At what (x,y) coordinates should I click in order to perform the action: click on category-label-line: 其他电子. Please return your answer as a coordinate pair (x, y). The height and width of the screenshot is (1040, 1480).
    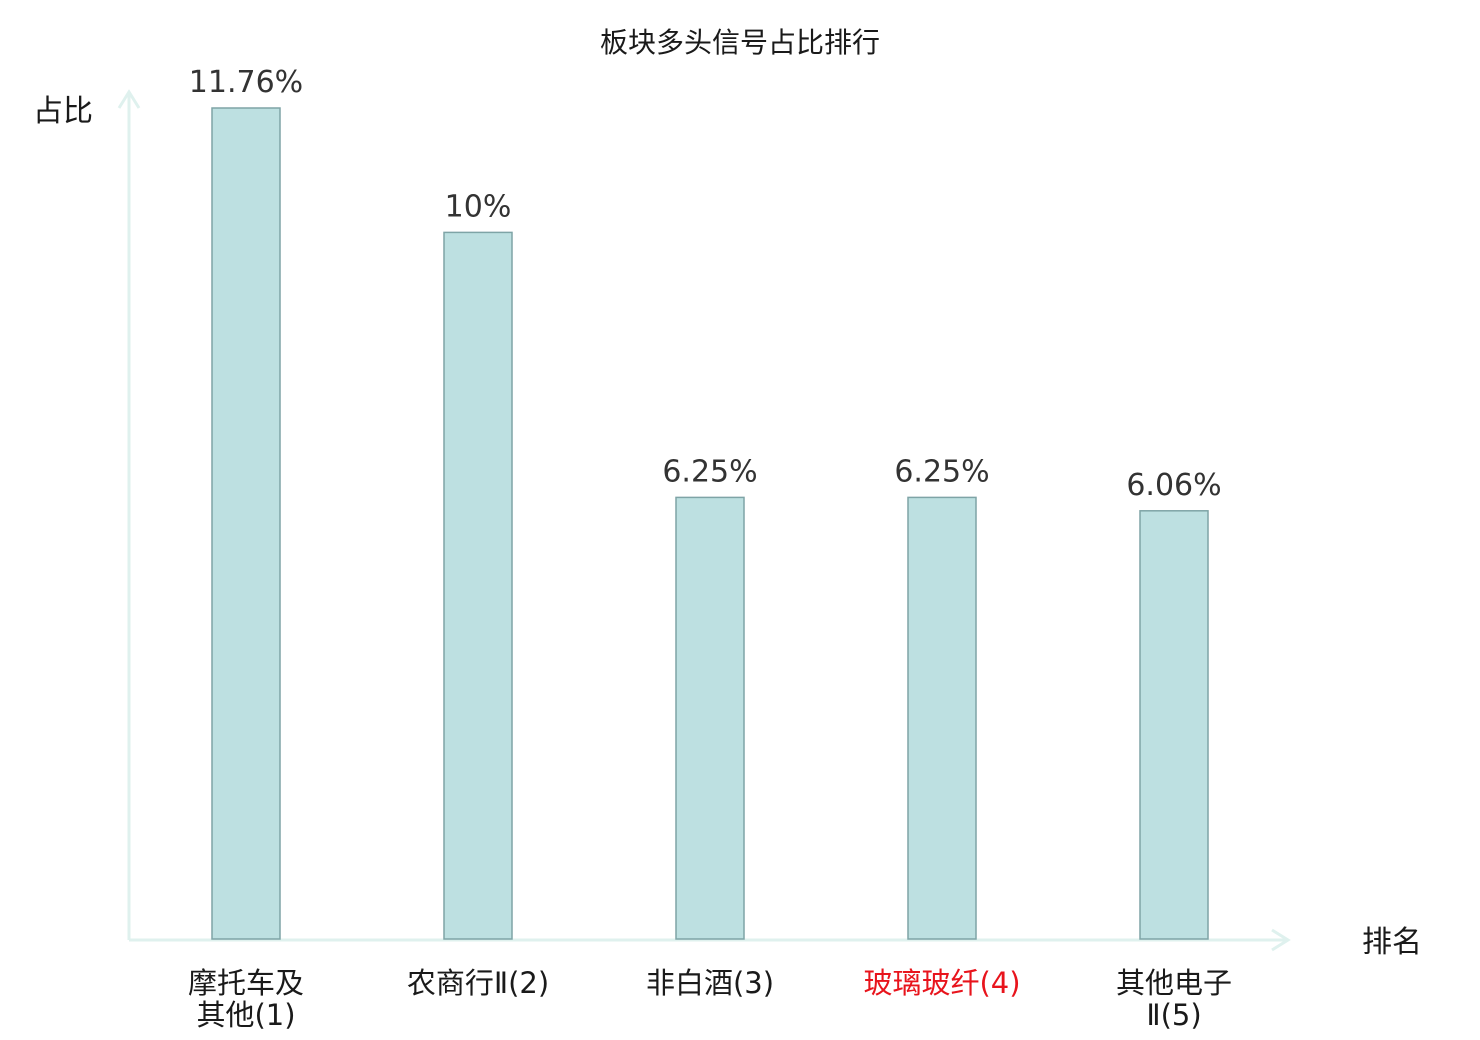
    Looking at the image, I should click on (1174, 983).